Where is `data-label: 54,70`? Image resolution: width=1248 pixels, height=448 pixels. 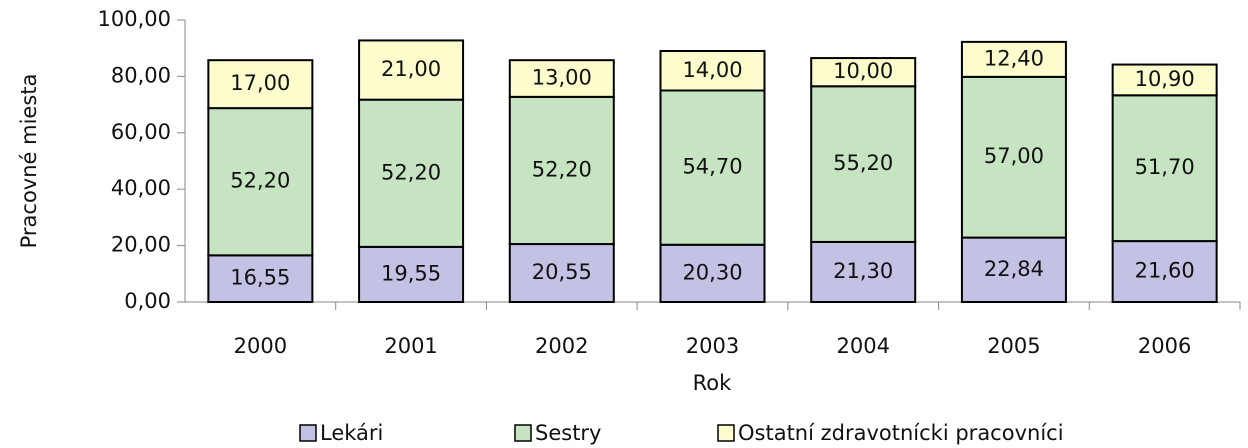 data-label: 54,70 is located at coordinates (712, 167).